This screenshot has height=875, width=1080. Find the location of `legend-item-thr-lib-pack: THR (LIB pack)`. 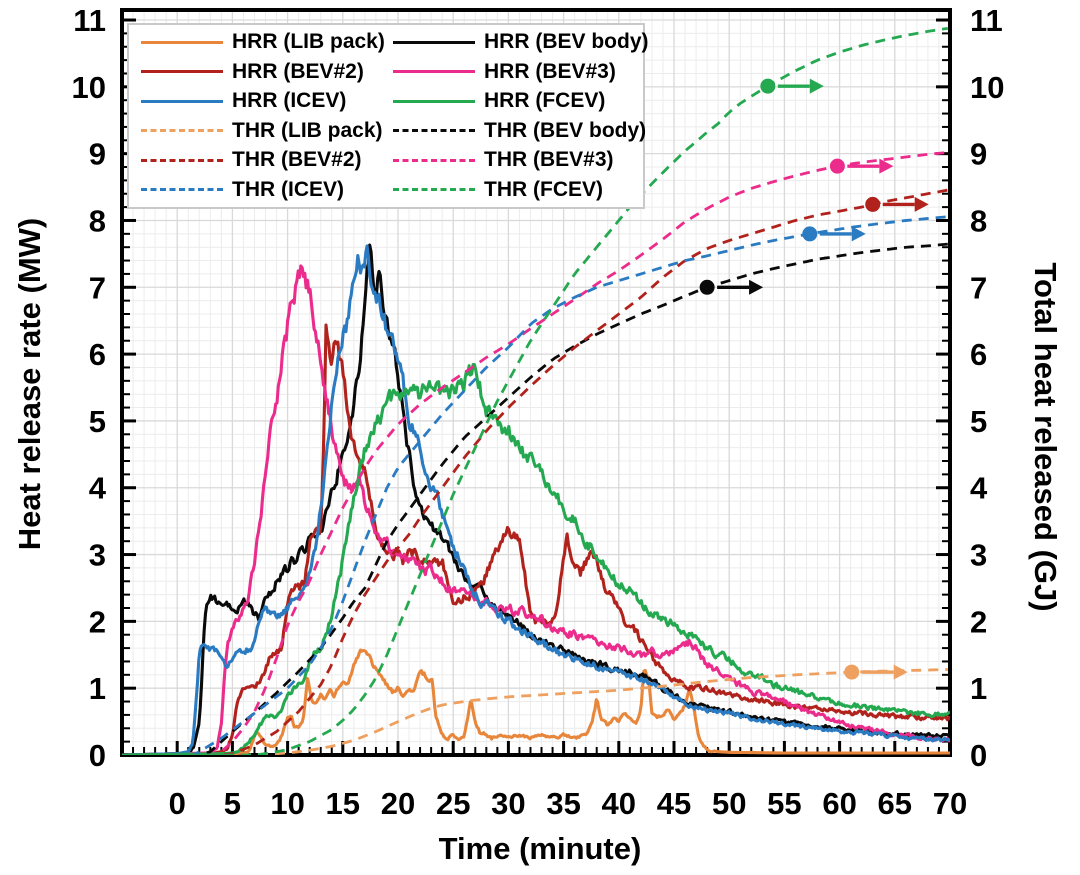

legend-item-thr-lib-pack: THR (LIB pack) is located at coordinates (267, 130).